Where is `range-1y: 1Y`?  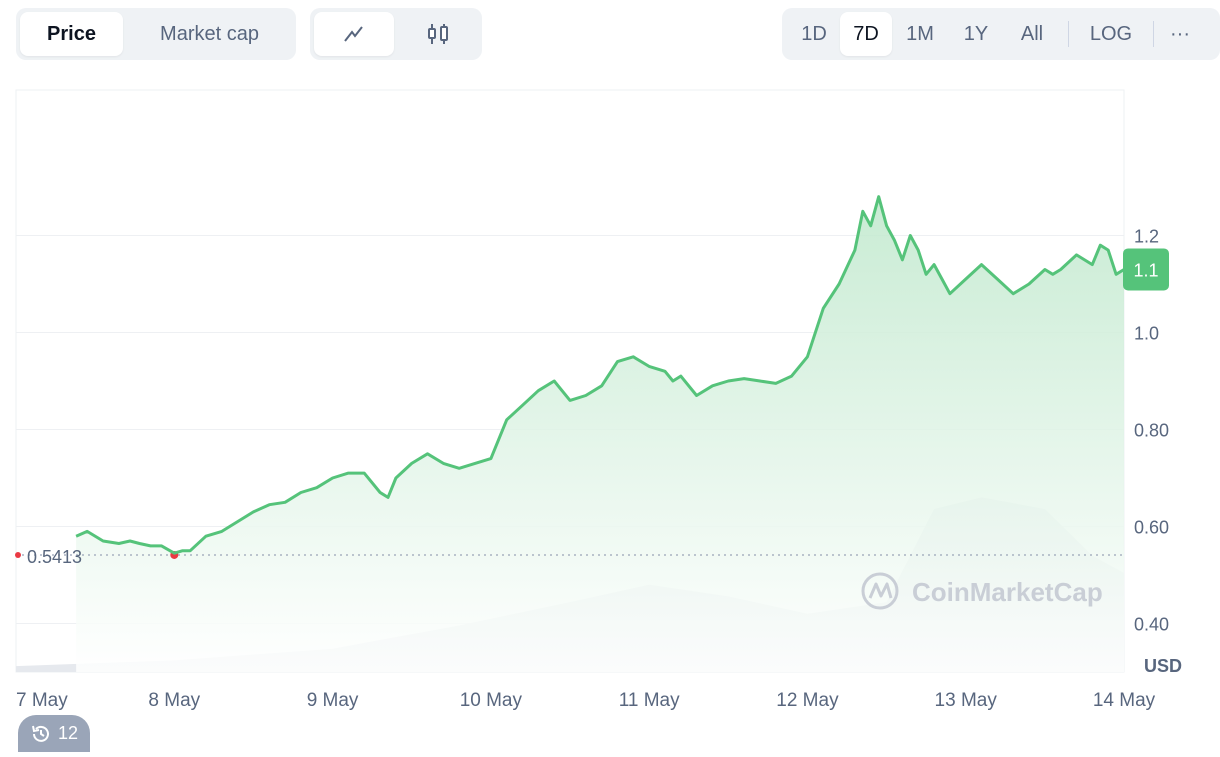
range-1y: 1Y is located at coordinates (976, 33).